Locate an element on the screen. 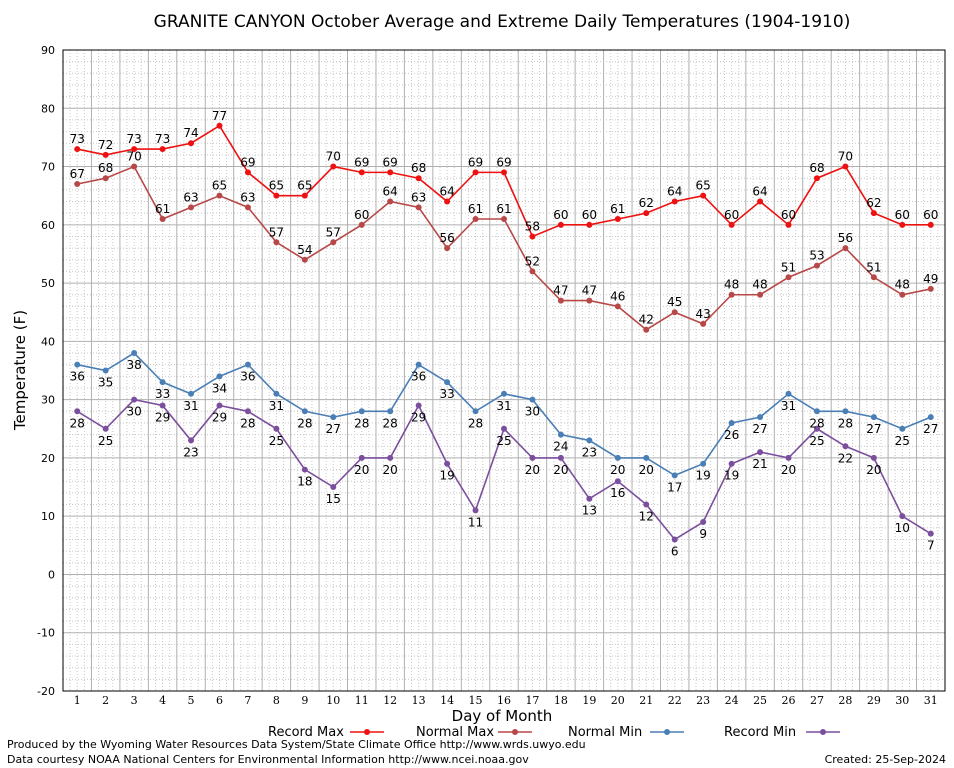 This screenshot has height=768, width=954. y-tick-label: 20 is located at coordinates (48, 458).